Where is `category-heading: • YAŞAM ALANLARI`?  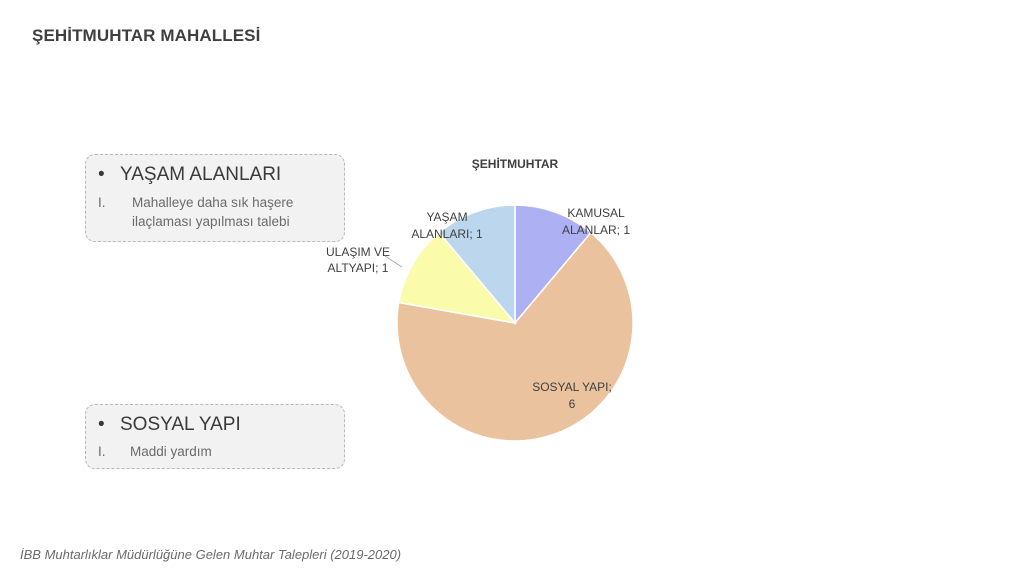
category-heading: • YAŞAM ALANLARI is located at coordinates (189, 175).